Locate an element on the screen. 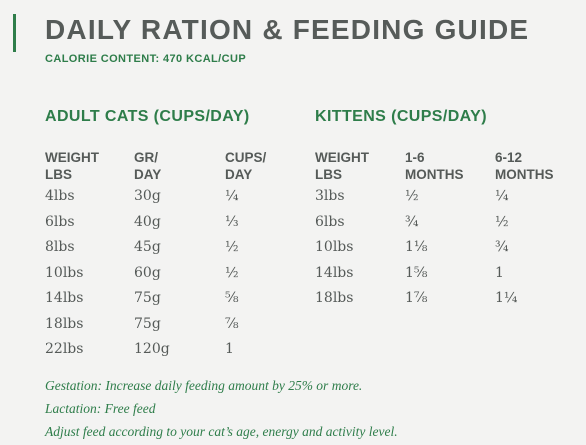 The image size is (586, 445). adult-cell: ⅞ is located at coordinates (232, 323).